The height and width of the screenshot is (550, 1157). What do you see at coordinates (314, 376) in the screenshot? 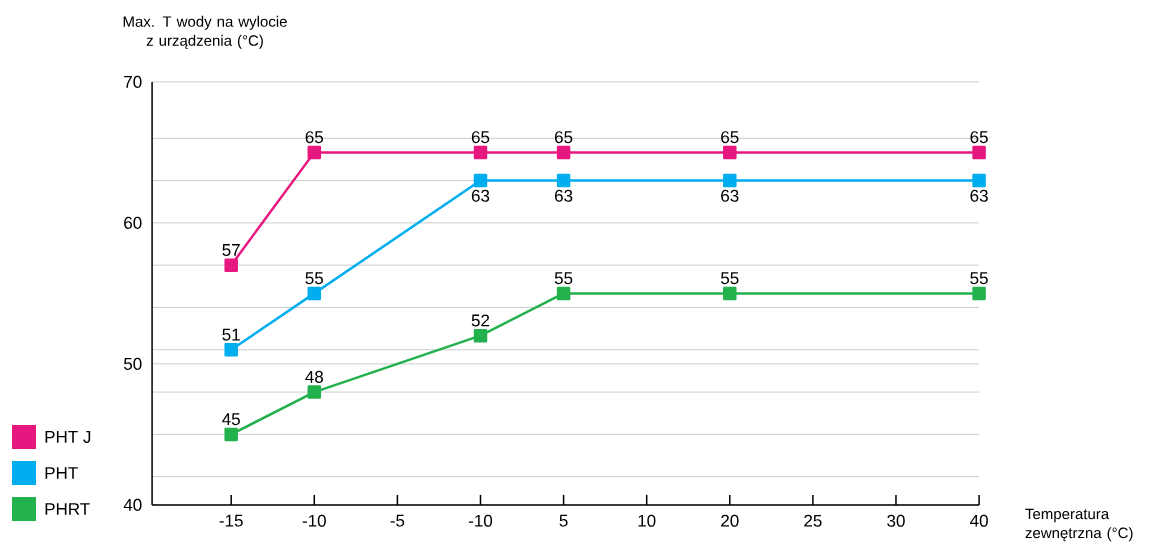
I see `data-label: 48` at bounding box center [314, 376].